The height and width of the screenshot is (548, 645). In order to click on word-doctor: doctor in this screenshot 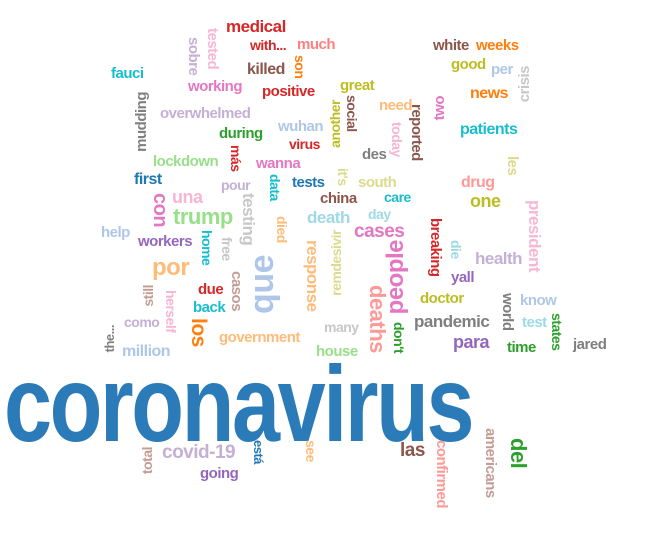, I will do `click(442, 298)`.